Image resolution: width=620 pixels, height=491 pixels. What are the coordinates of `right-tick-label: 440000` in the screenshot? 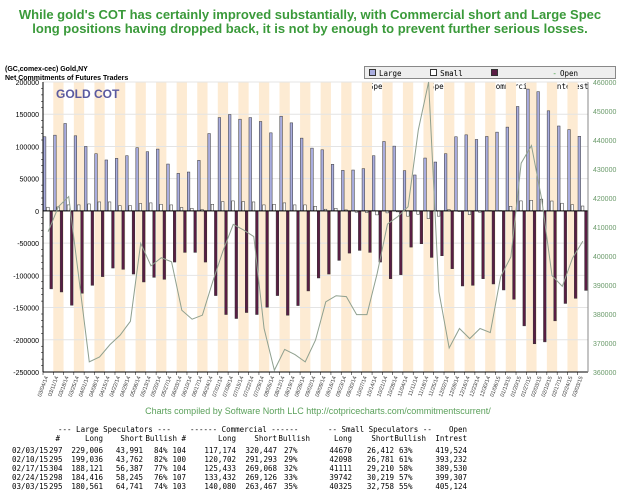 It's located at (604, 141).